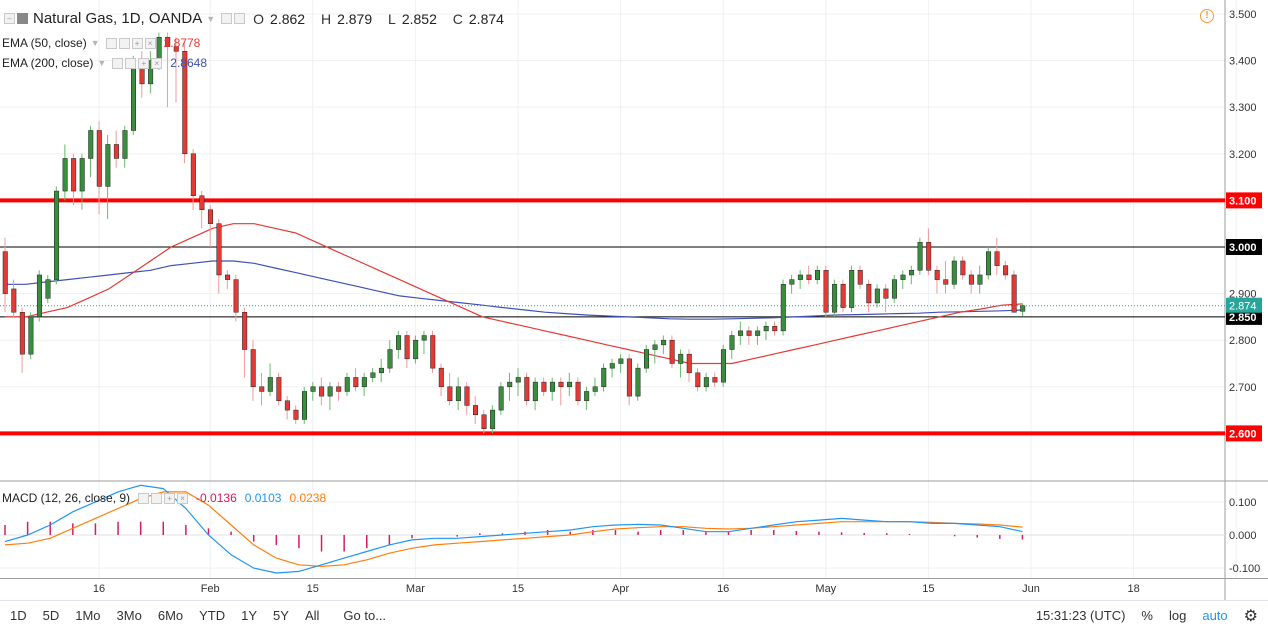 This screenshot has height=630, width=1268. What do you see at coordinates (1243, 15) in the screenshot?
I see `price-tick-label: 3.500` at bounding box center [1243, 15].